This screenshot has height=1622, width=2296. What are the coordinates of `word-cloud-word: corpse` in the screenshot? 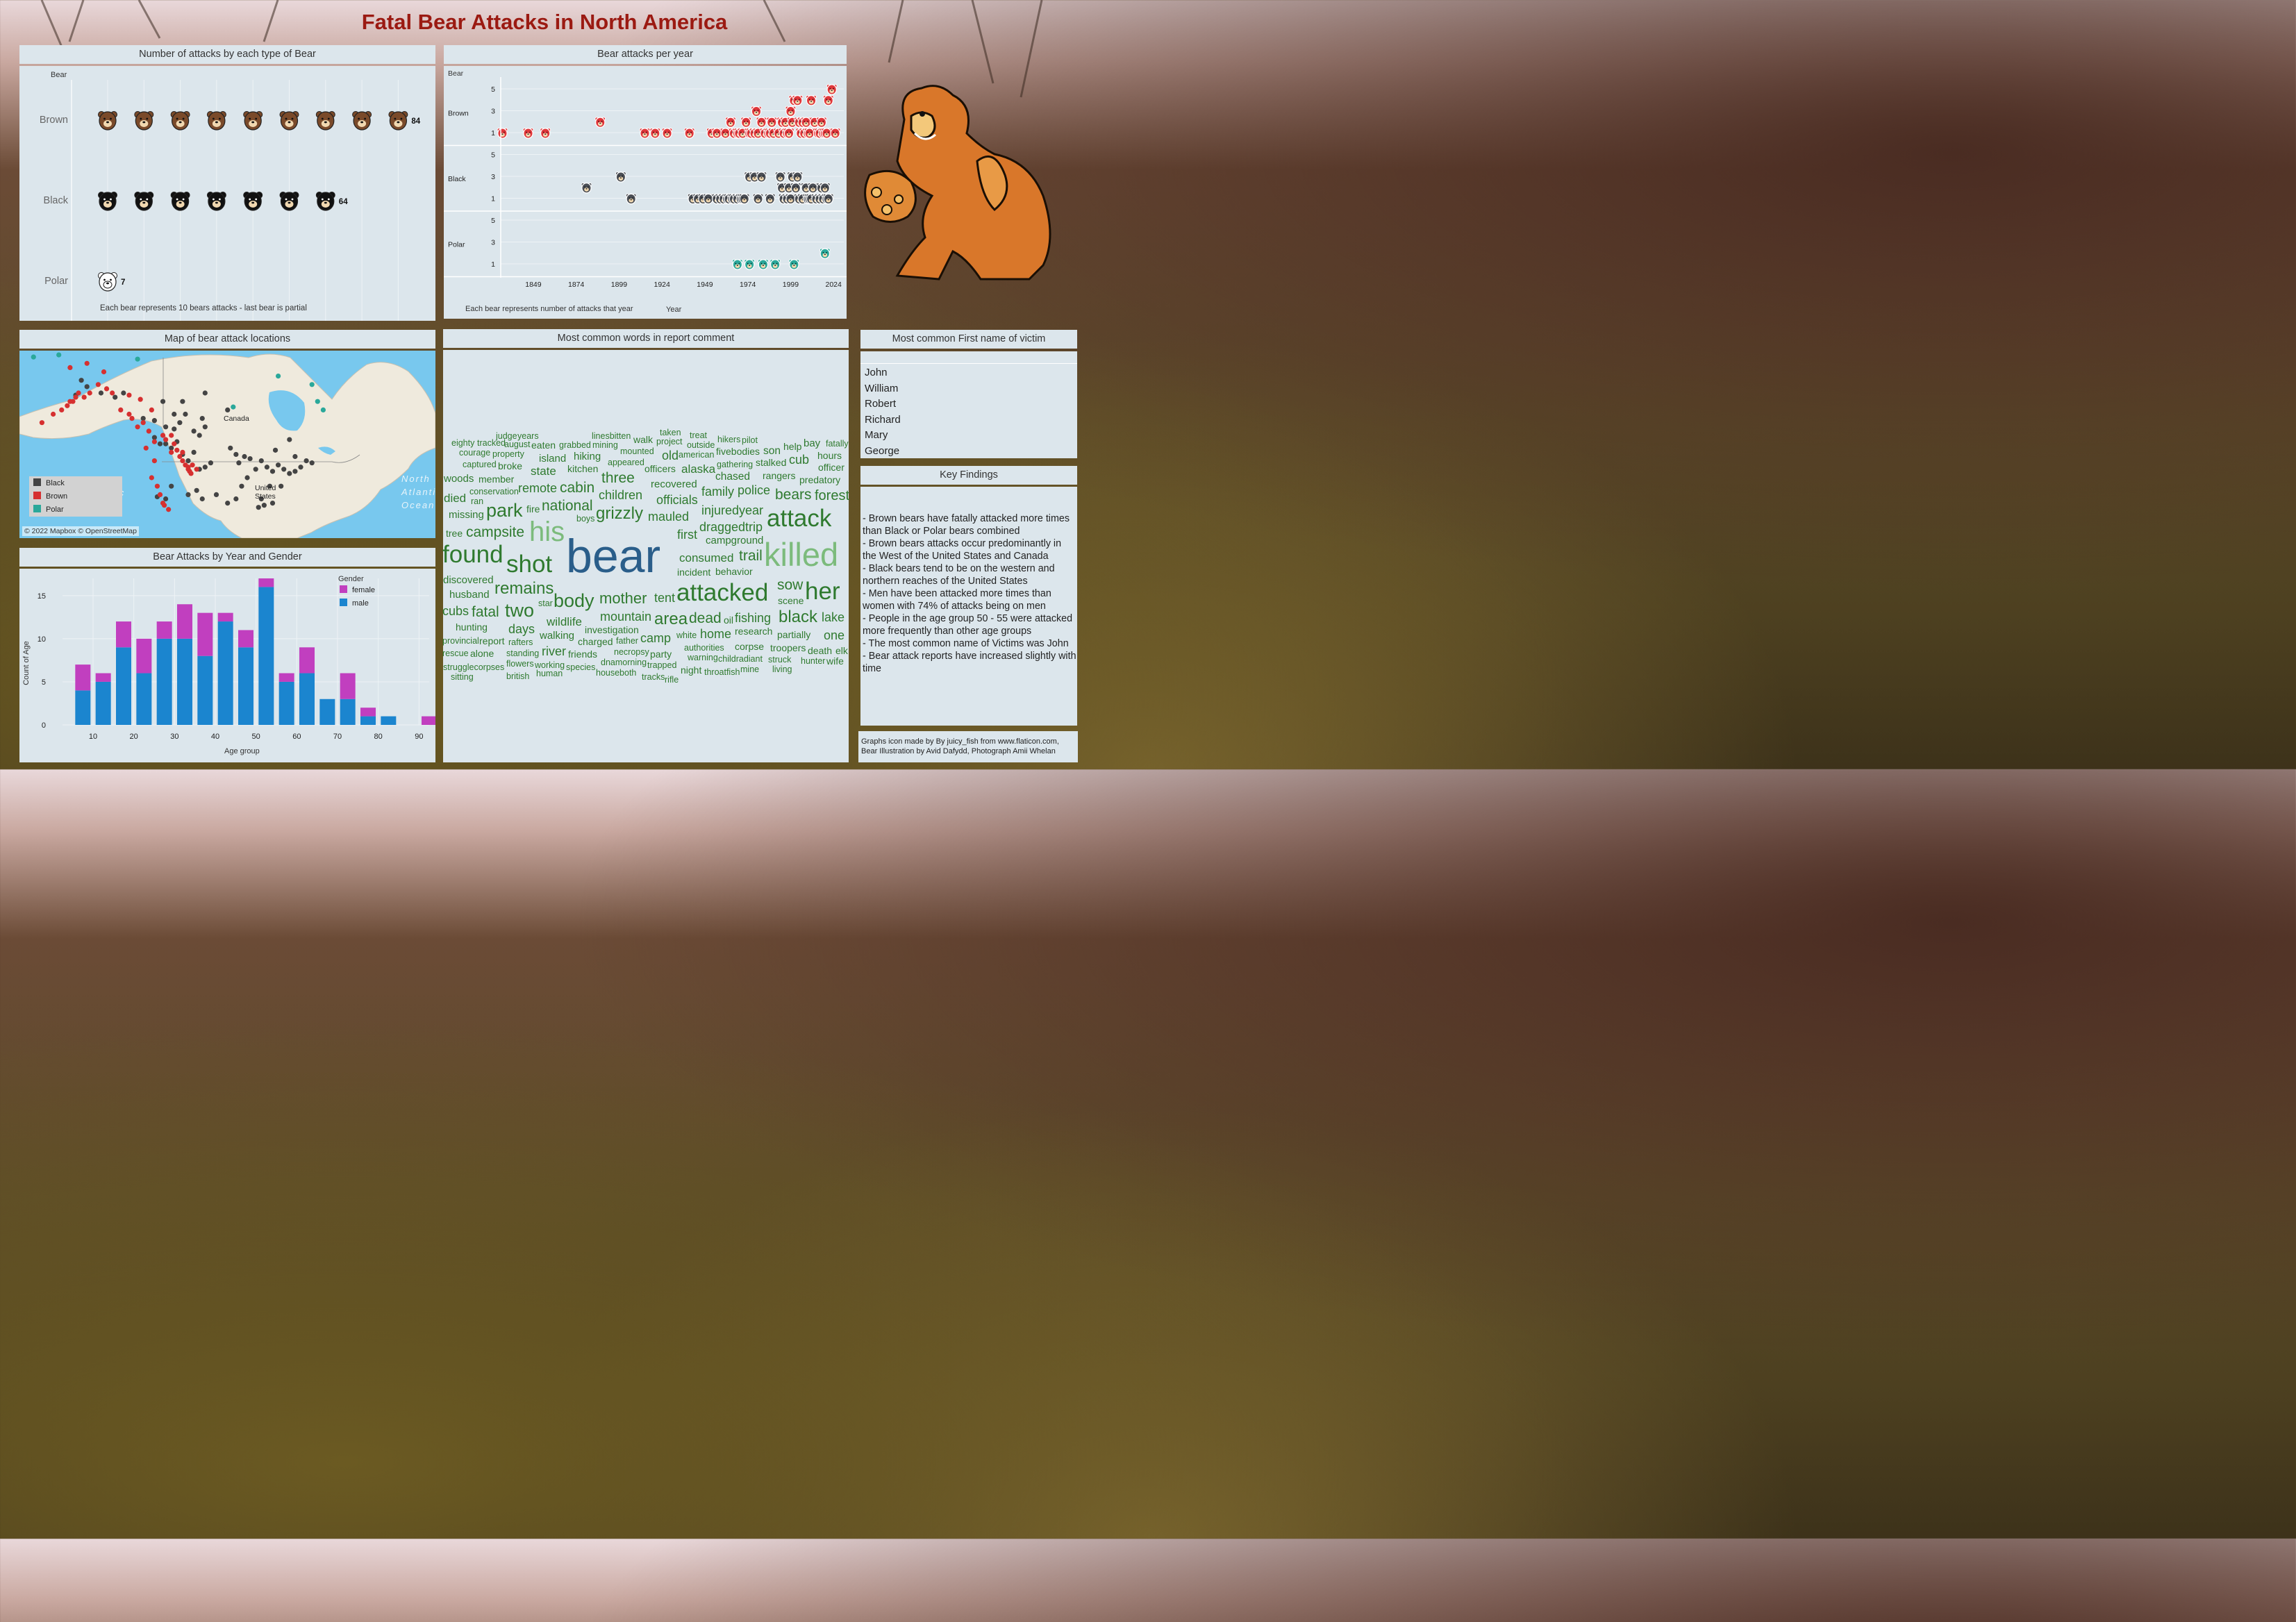 It's located at (750, 646).